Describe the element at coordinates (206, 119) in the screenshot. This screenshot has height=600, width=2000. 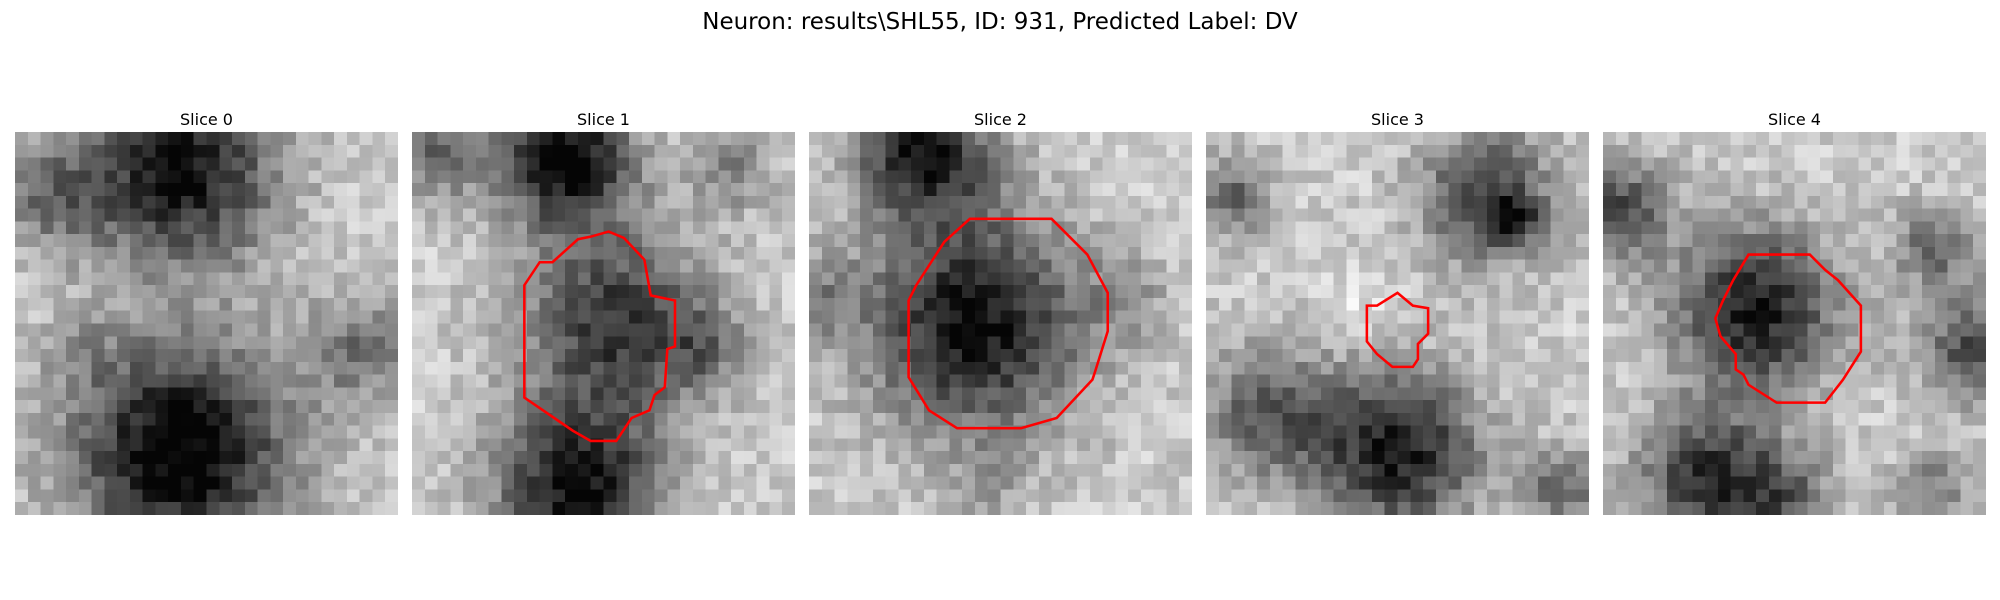
I see `slice-title-0: Slice 0` at that location.